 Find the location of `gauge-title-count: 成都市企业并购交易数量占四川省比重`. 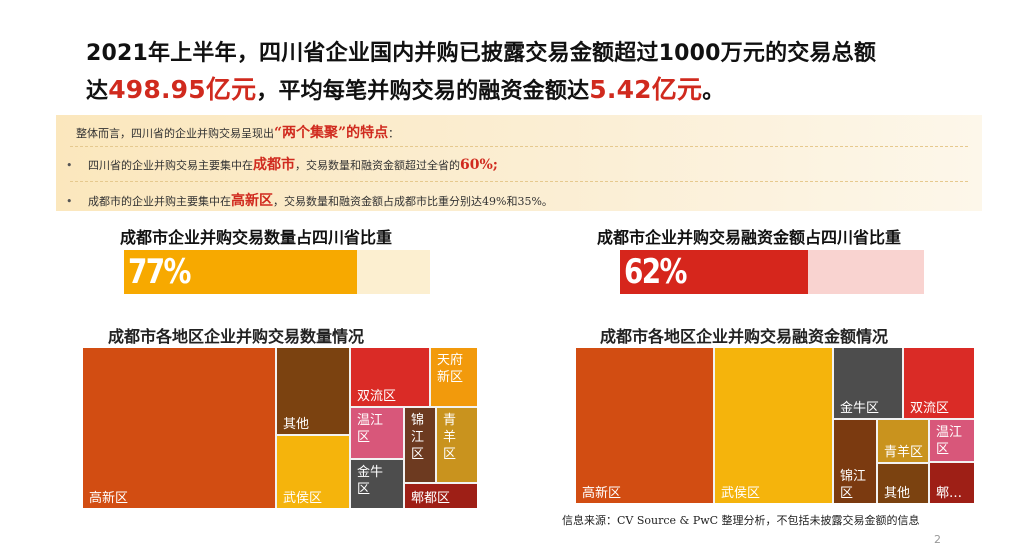

gauge-title-count: 成都市企业并购交易数量占四川省比重 is located at coordinates (256, 237).